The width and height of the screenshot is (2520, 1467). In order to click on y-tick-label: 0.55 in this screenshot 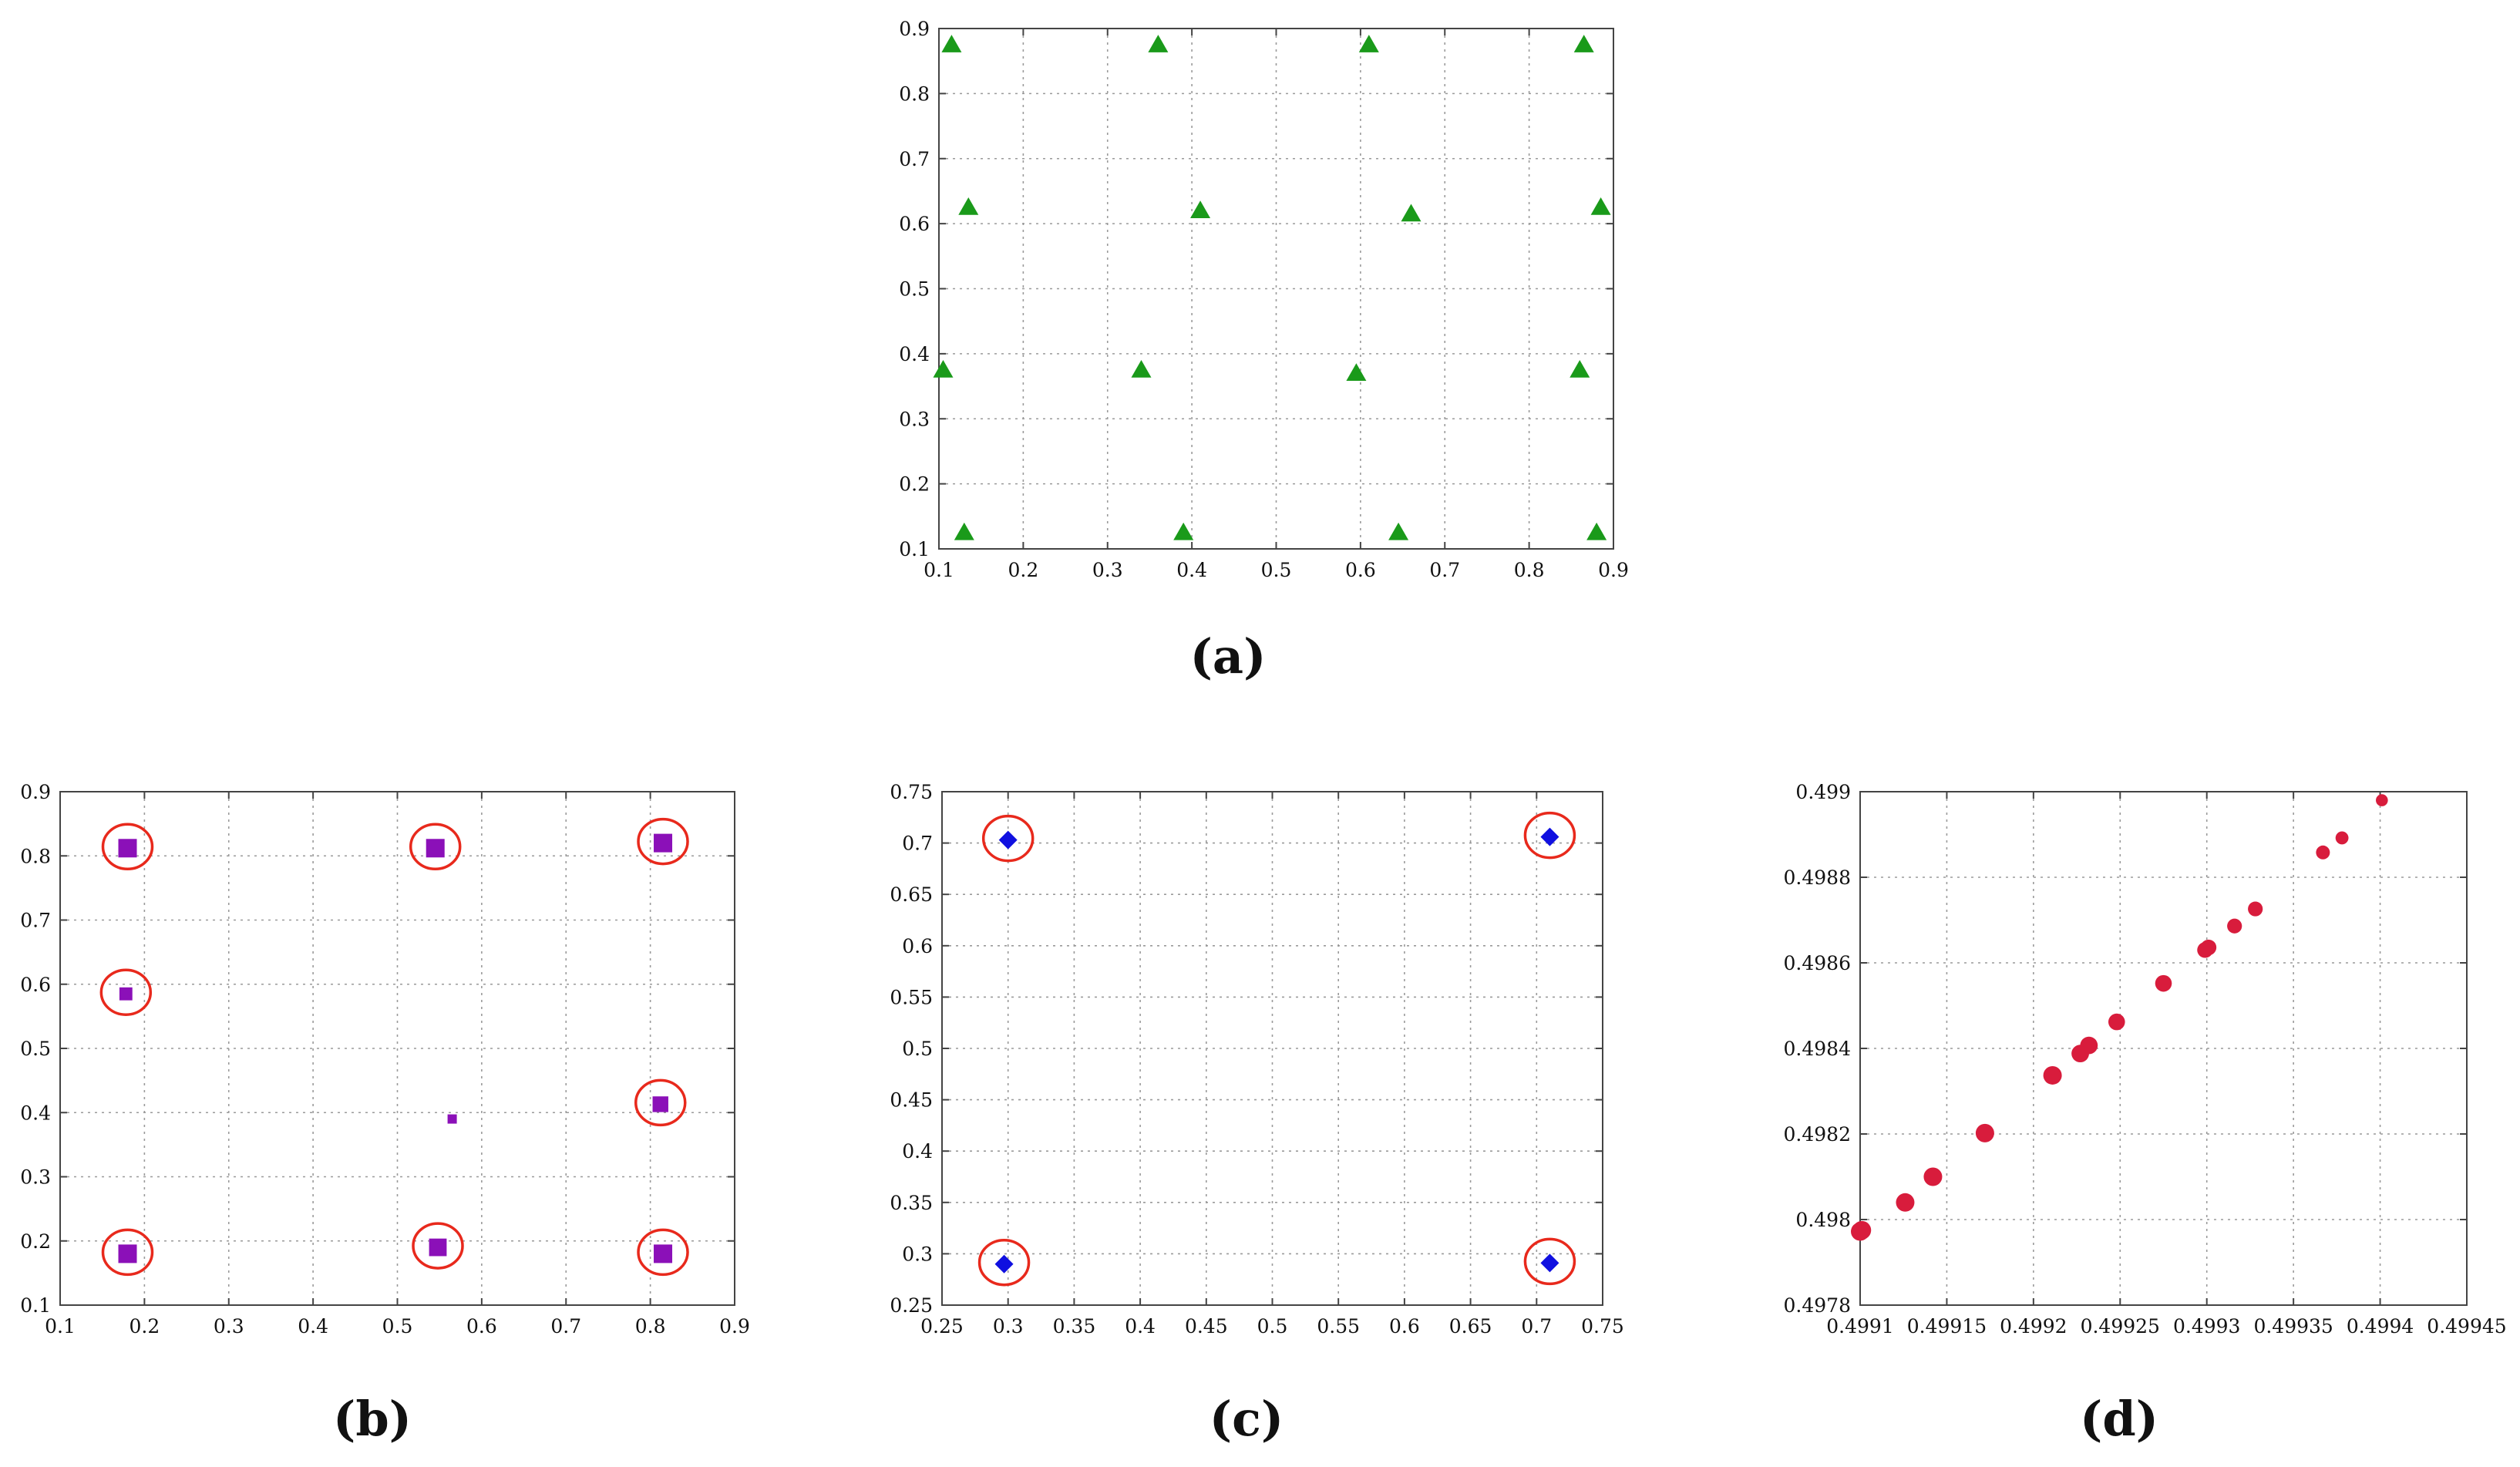, I will do `click(912, 997)`.